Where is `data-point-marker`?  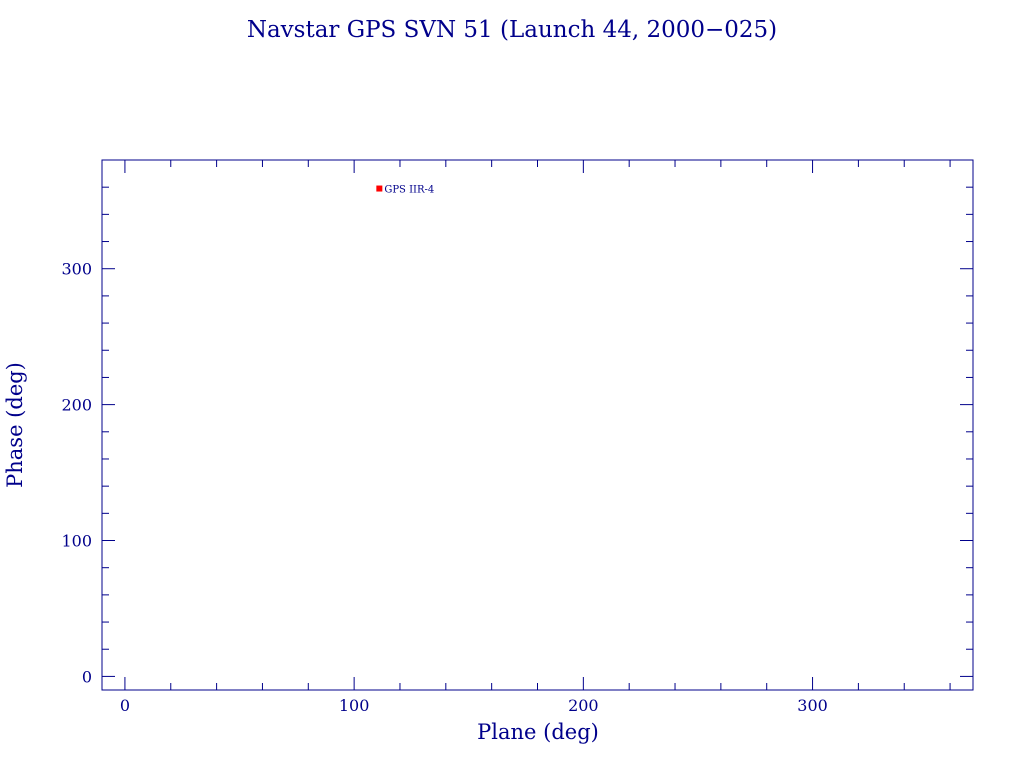 data-point-marker is located at coordinates (379, 188).